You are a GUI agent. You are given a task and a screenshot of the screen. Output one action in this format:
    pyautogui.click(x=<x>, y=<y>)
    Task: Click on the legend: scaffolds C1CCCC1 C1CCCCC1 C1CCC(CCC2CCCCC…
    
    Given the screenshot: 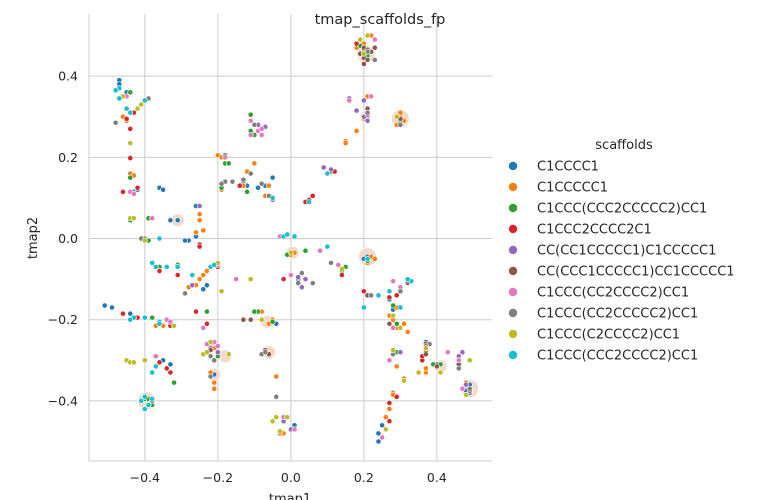 What is the action you would take?
    pyautogui.click(x=621, y=251)
    